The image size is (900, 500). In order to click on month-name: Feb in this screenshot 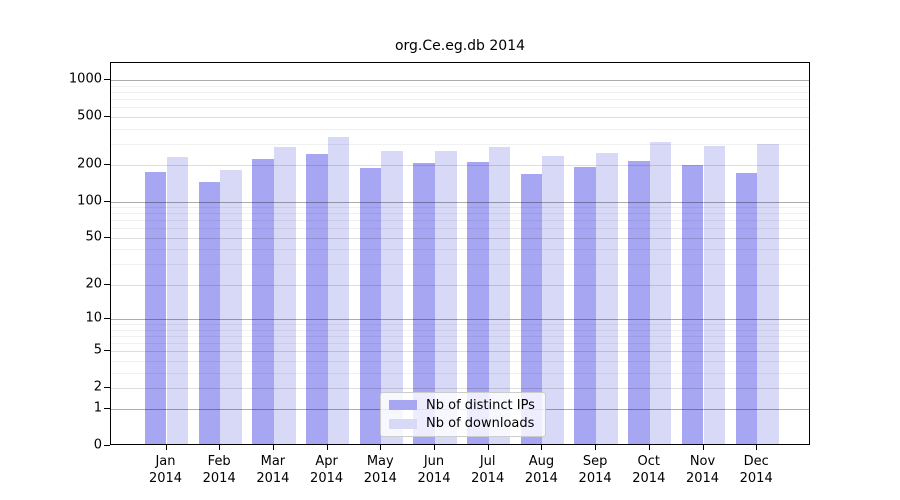, I will do `click(219, 461)`.